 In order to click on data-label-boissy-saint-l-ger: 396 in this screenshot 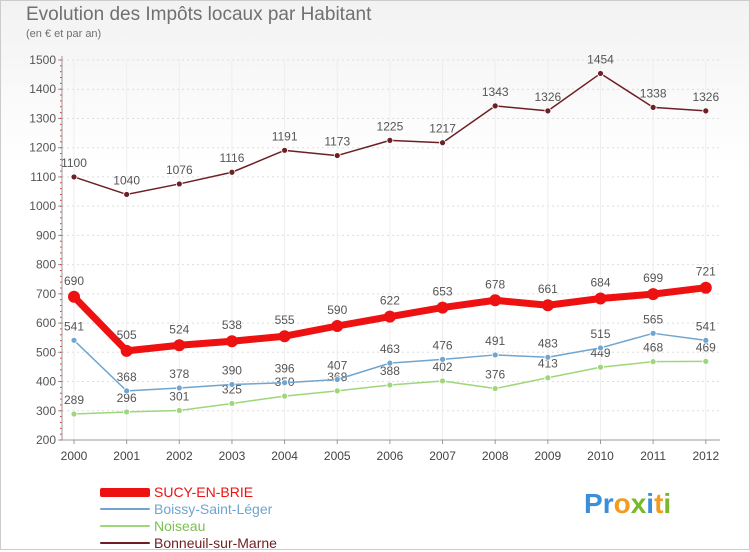, I will do `click(285, 369)`.